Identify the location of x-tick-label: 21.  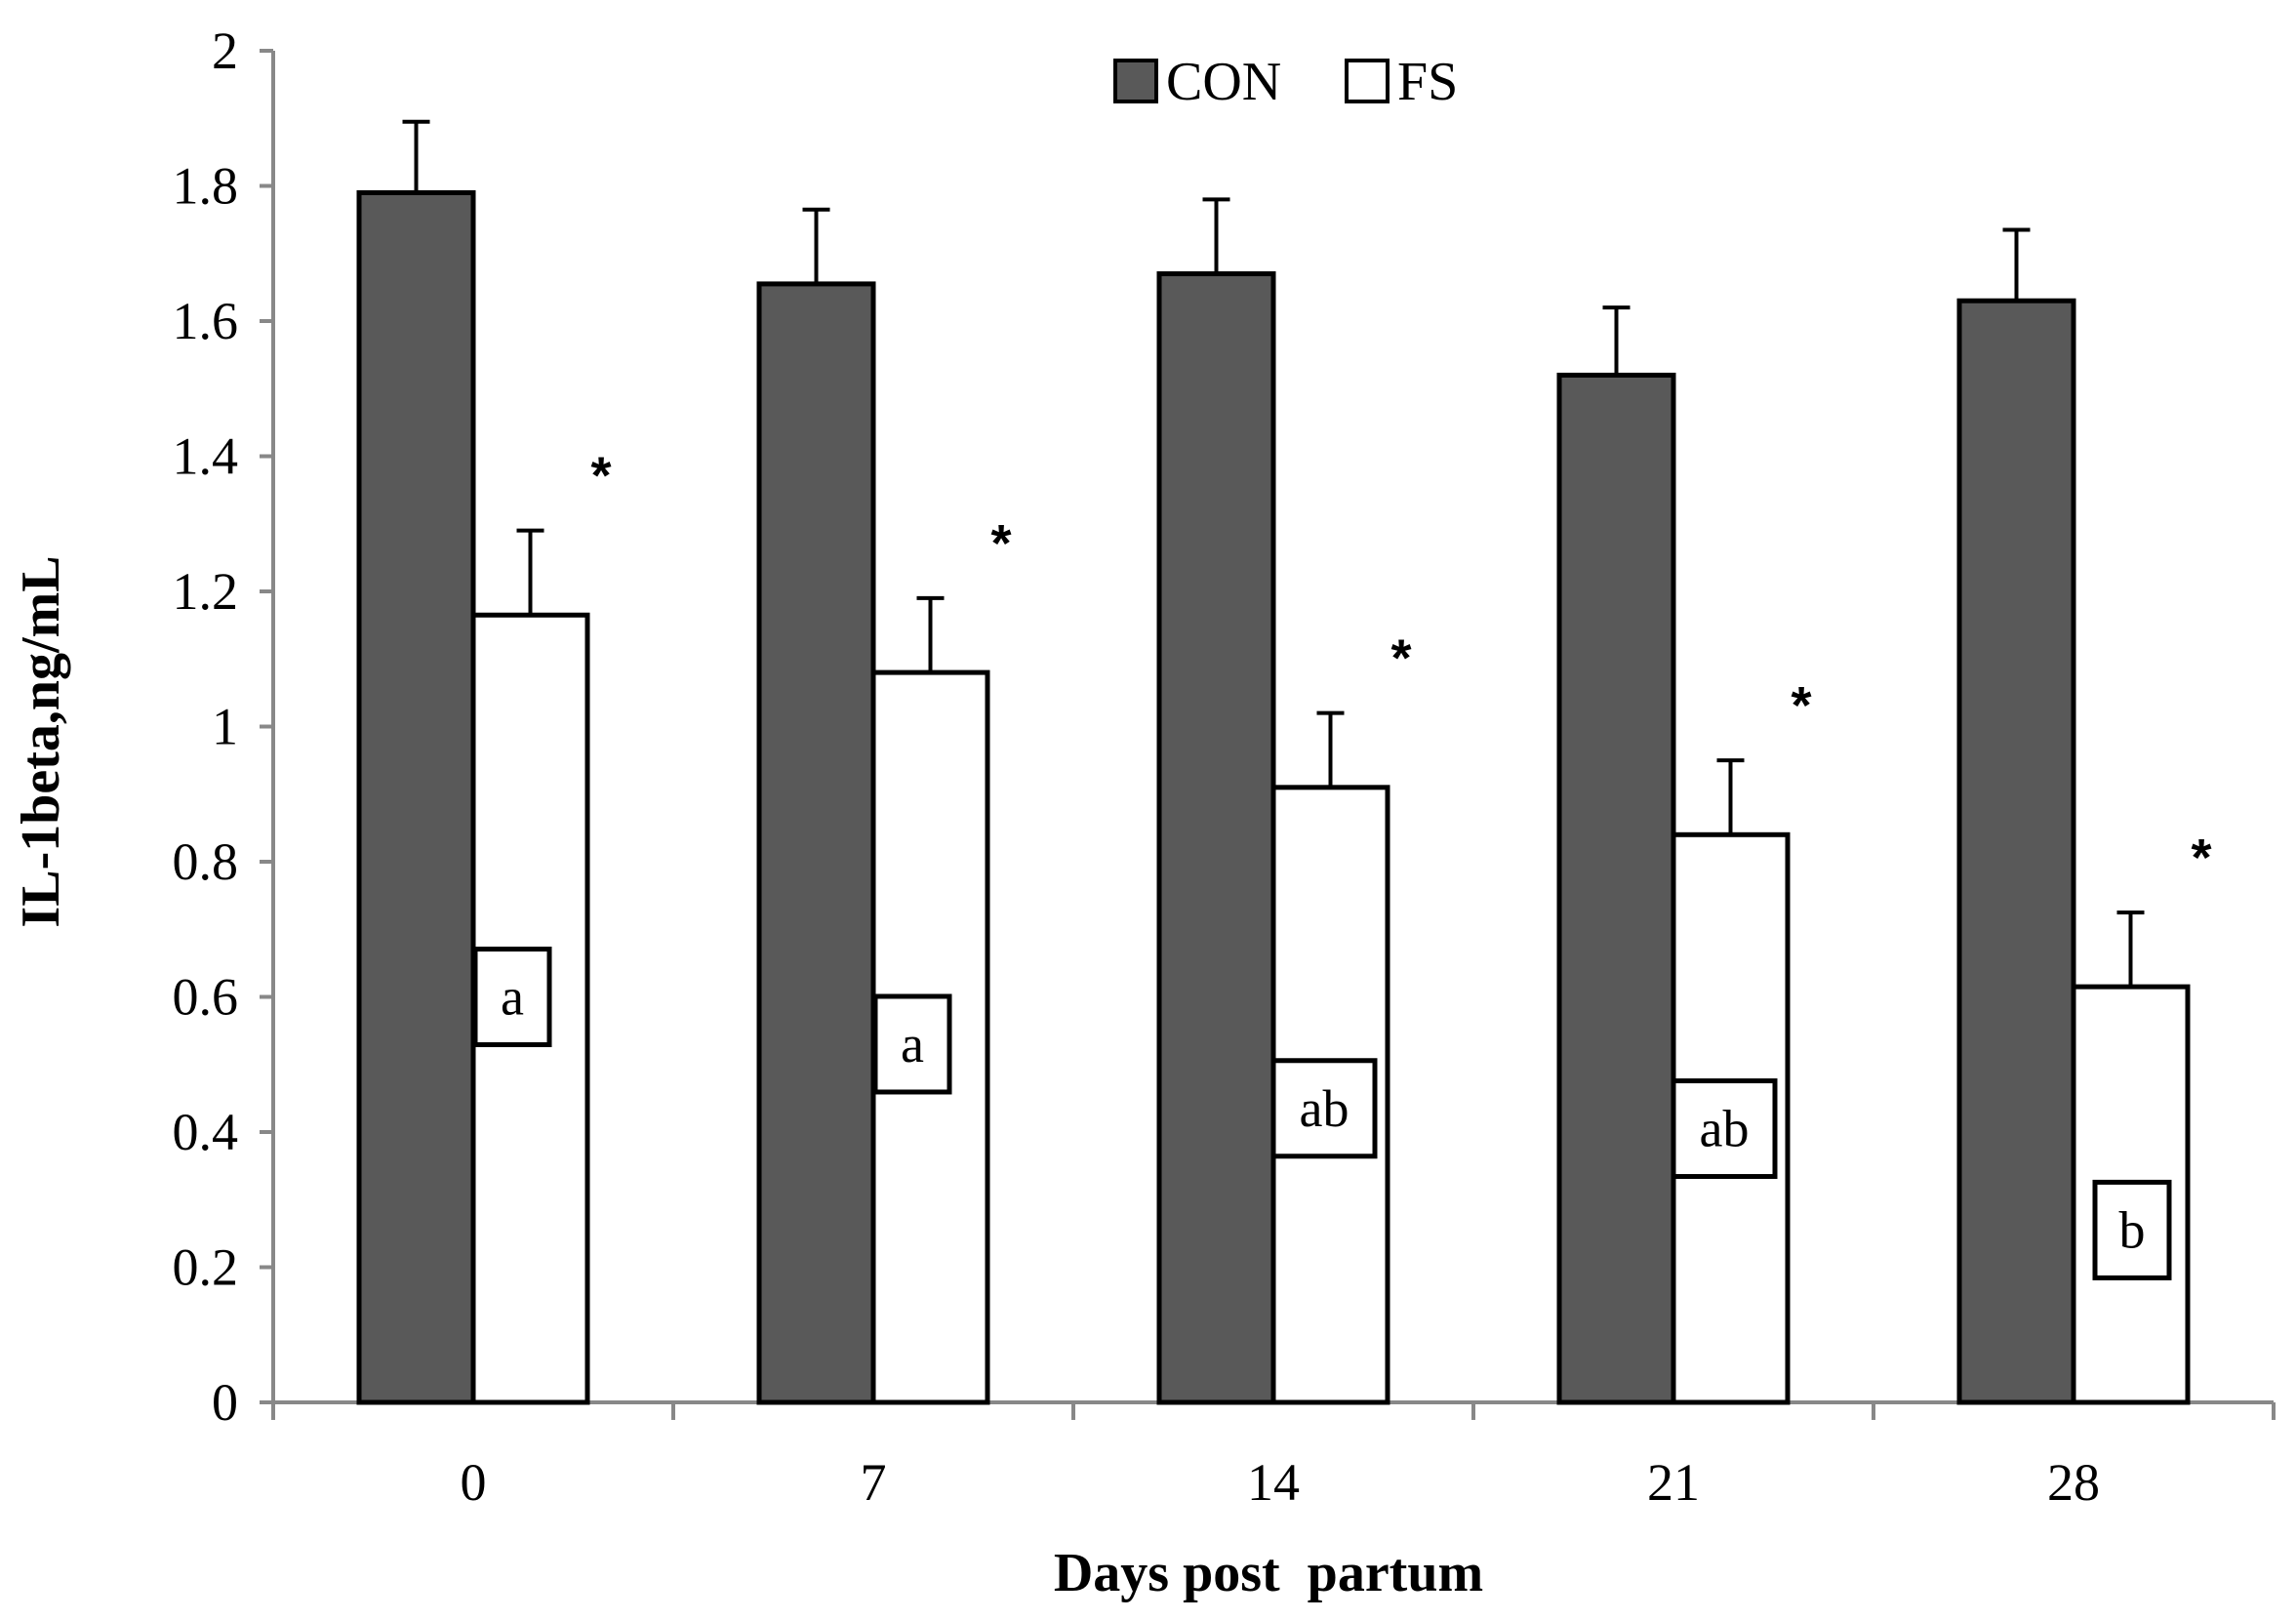
(1673, 1483).